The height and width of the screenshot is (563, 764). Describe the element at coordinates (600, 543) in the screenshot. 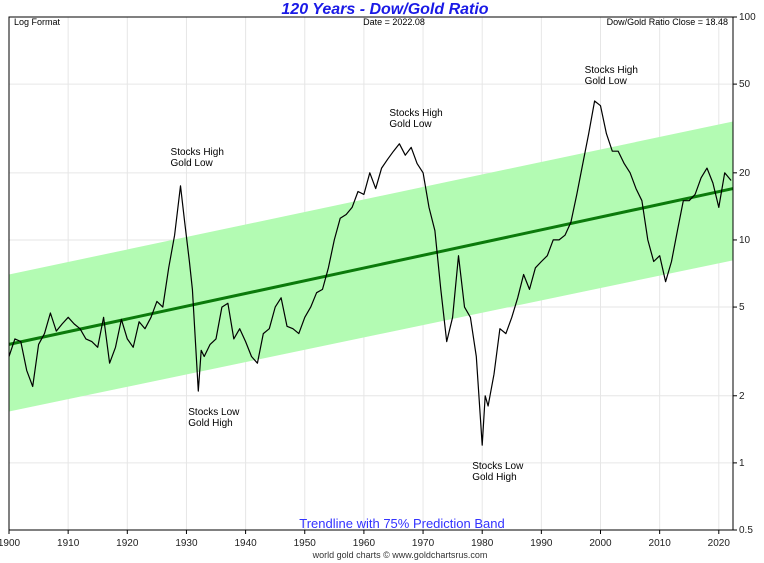

I see `x-tick-label: 2000` at that location.